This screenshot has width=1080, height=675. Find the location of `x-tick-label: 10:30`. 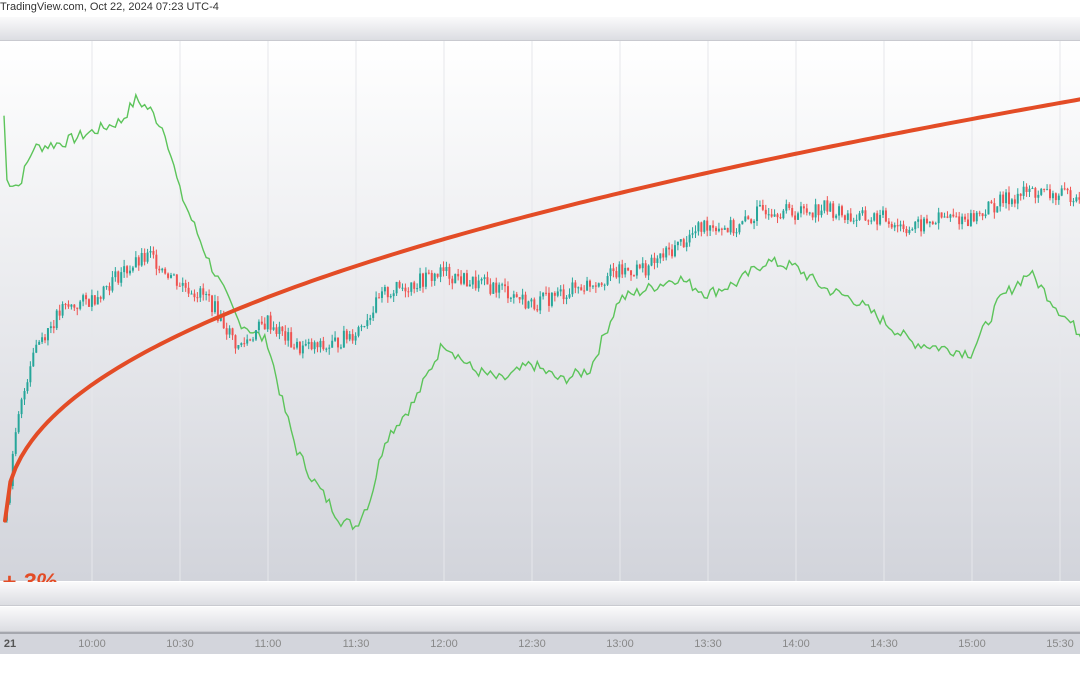

x-tick-label: 10:30 is located at coordinates (180, 644).